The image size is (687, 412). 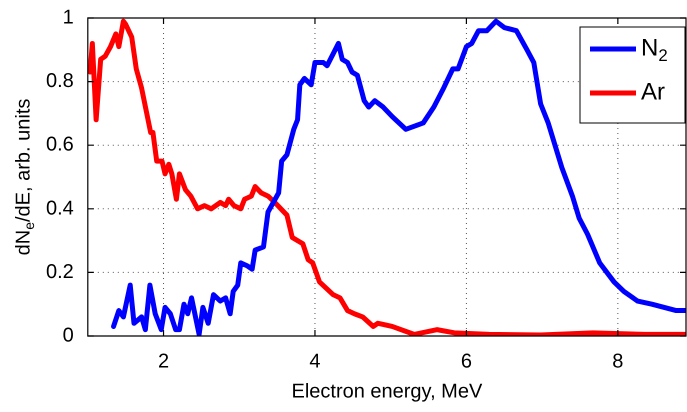 What do you see at coordinates (618, 361) in the screenshot?
I see `x-tick-label: 8` at bounding box center [618, 361].